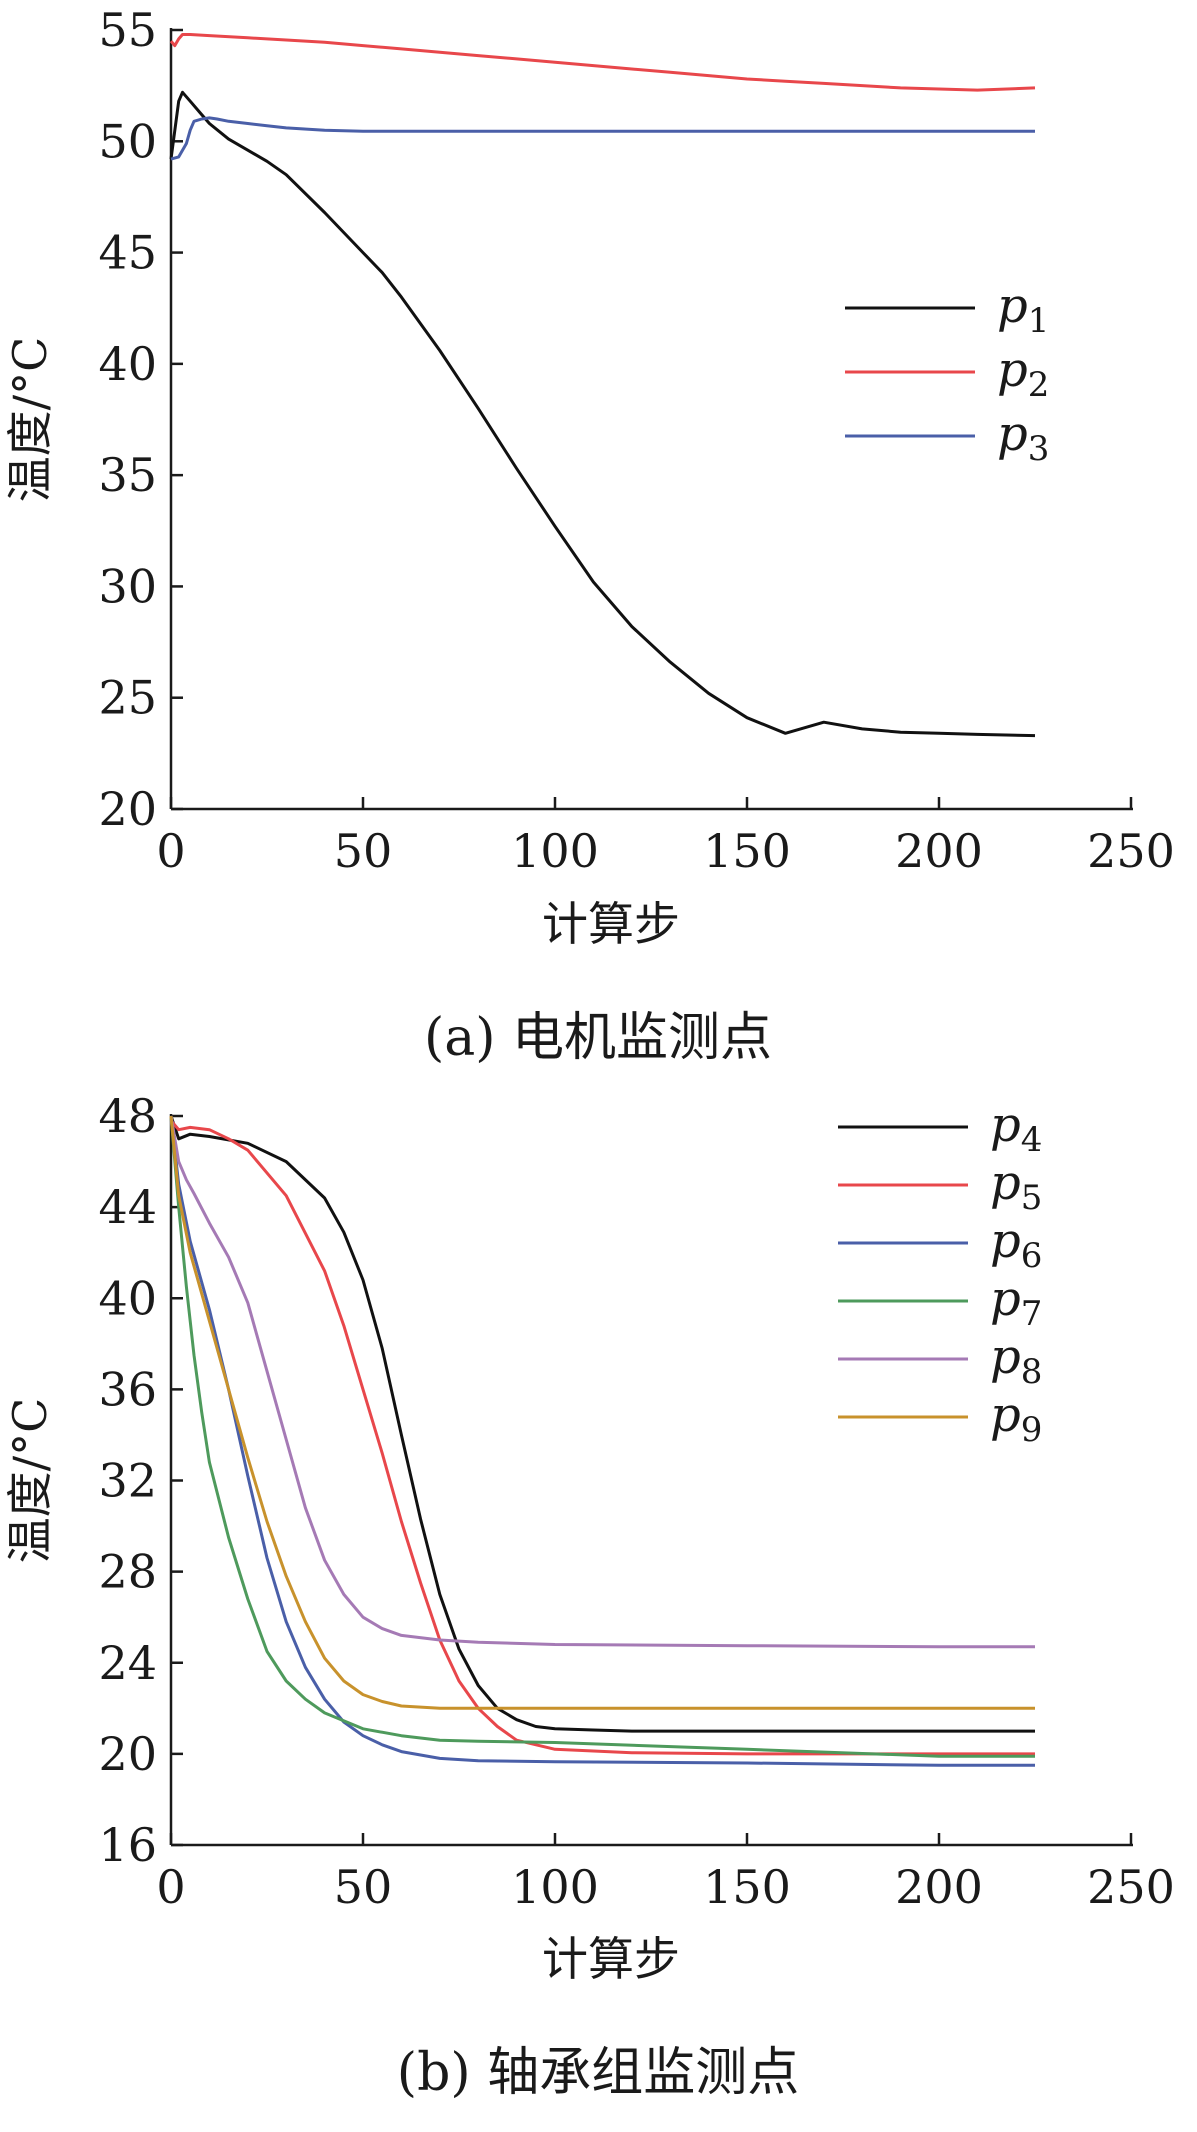 This screenshot has width=1197, height=2132. I want to click on series-line-p3, so click(602, 138).